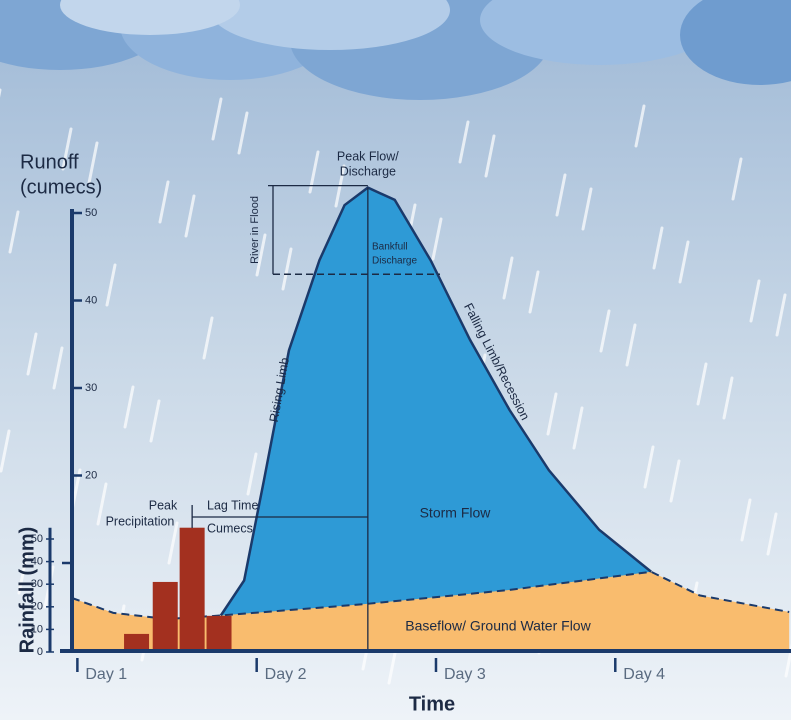 This screenshot has height=720, width=791. I want to click on x-tick-label: Day 1, so click(106, 674).